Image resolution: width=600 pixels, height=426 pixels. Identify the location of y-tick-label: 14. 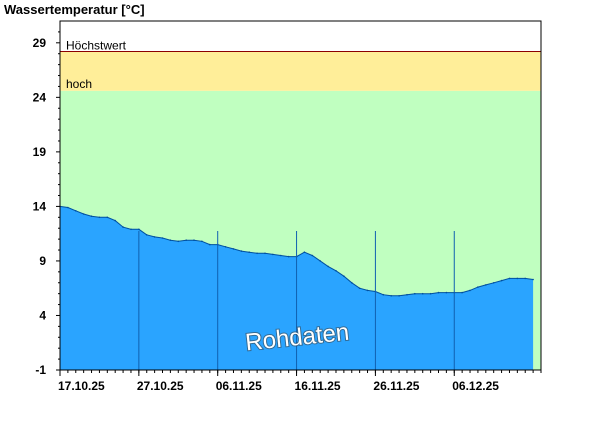
(40, 206).